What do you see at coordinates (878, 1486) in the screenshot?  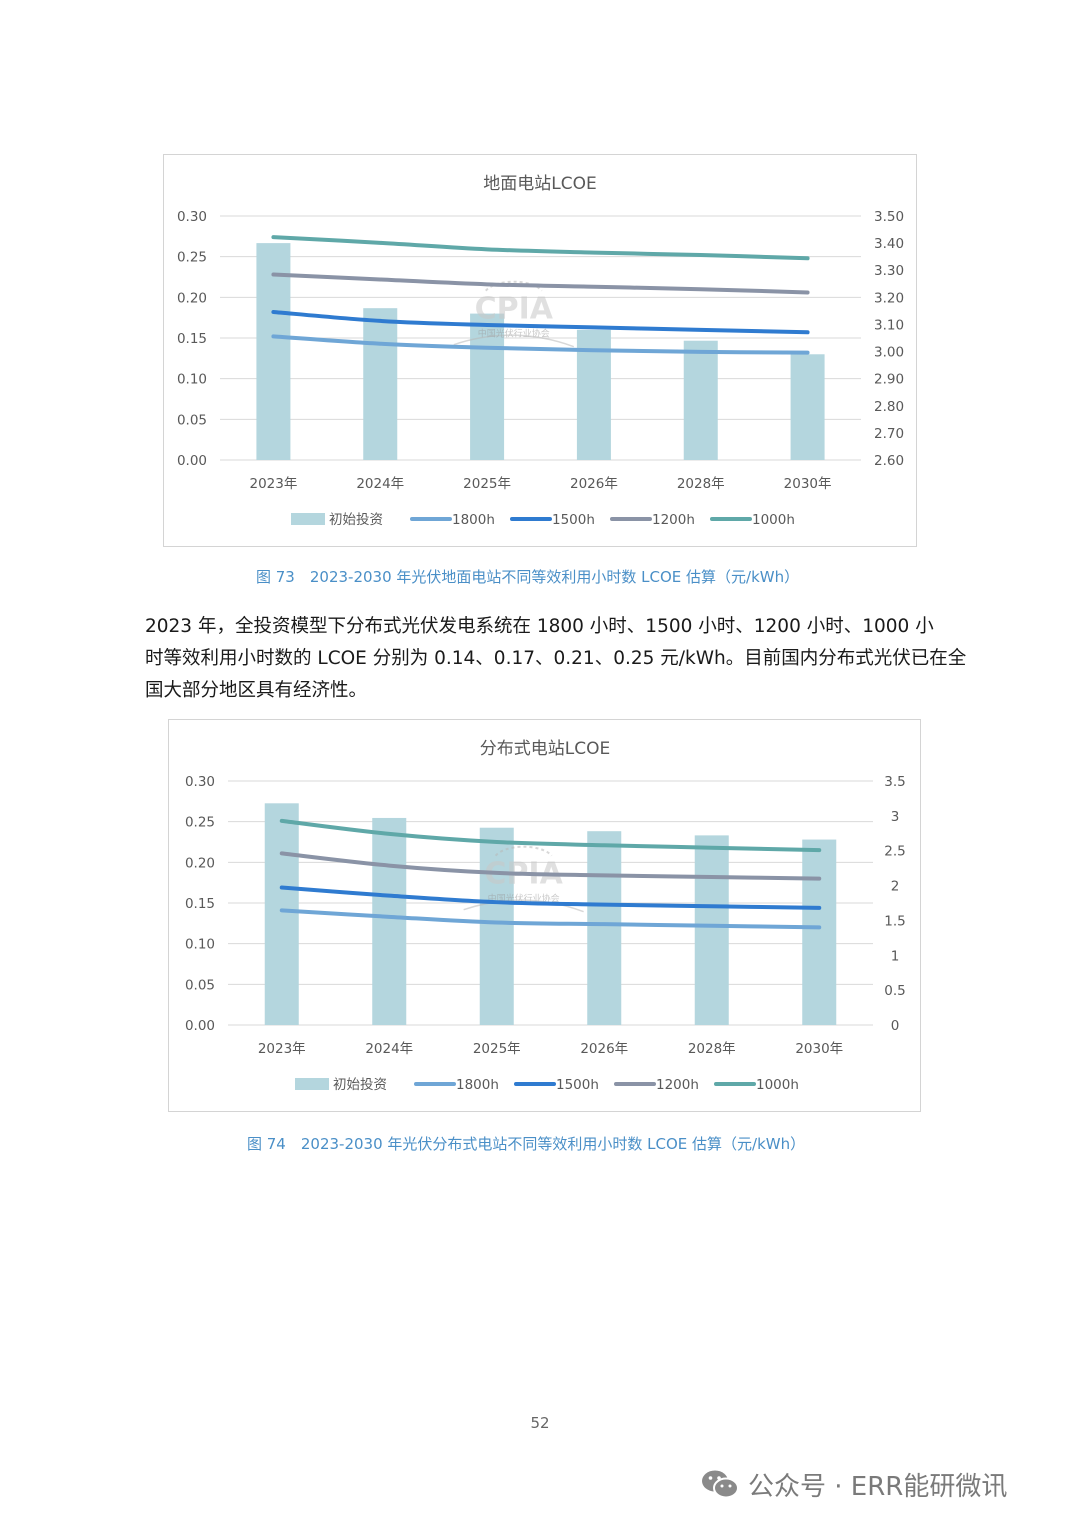 I see `footer-text: 公众号 · ERR能研微讯` at bounding box center [878, 1486].